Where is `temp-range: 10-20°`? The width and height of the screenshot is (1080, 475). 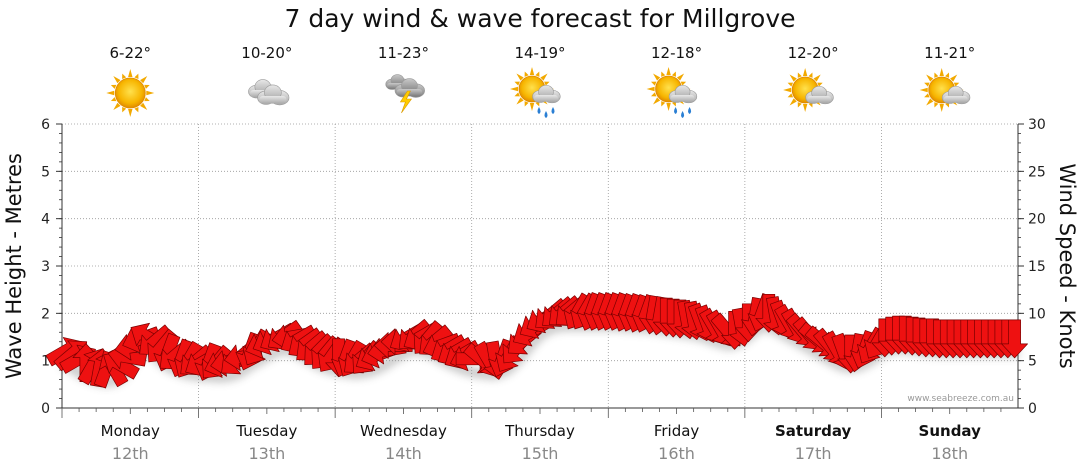 temp-range: 10-20° is located at coordinates (266, 53).